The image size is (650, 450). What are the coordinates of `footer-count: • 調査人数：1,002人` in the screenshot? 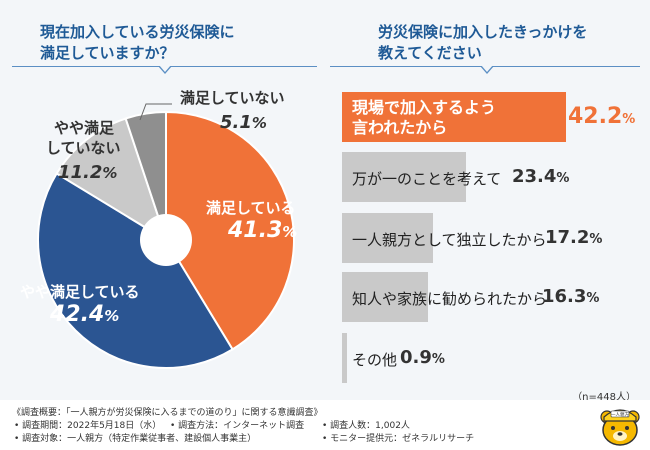 It's located at (366, 426).